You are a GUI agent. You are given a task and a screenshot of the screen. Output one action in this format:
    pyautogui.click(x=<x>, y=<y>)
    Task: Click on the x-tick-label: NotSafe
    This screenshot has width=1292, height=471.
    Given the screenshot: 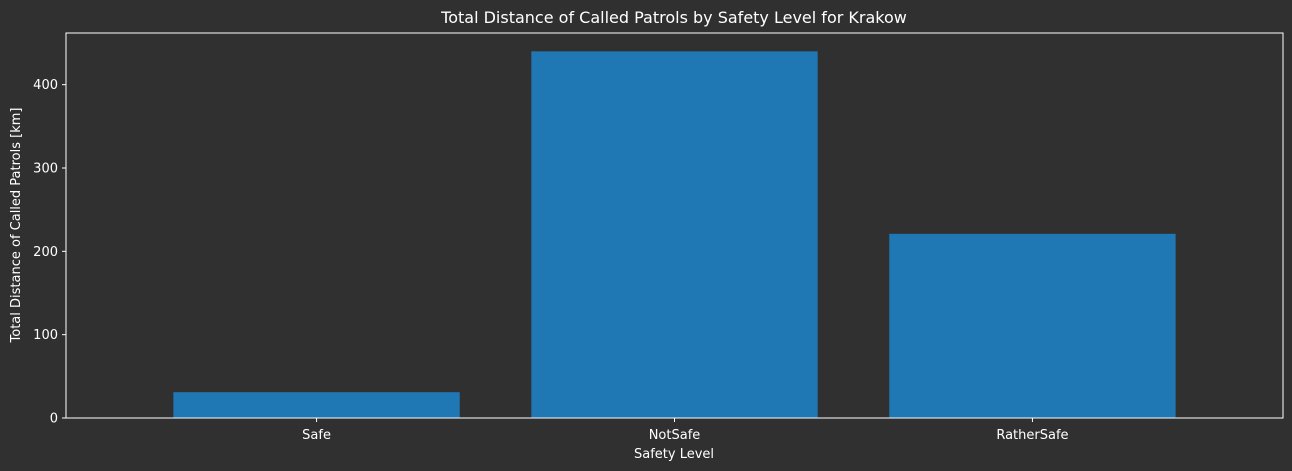 What is the action you would take?
    pyautogui.click(x=675, y=435)
    